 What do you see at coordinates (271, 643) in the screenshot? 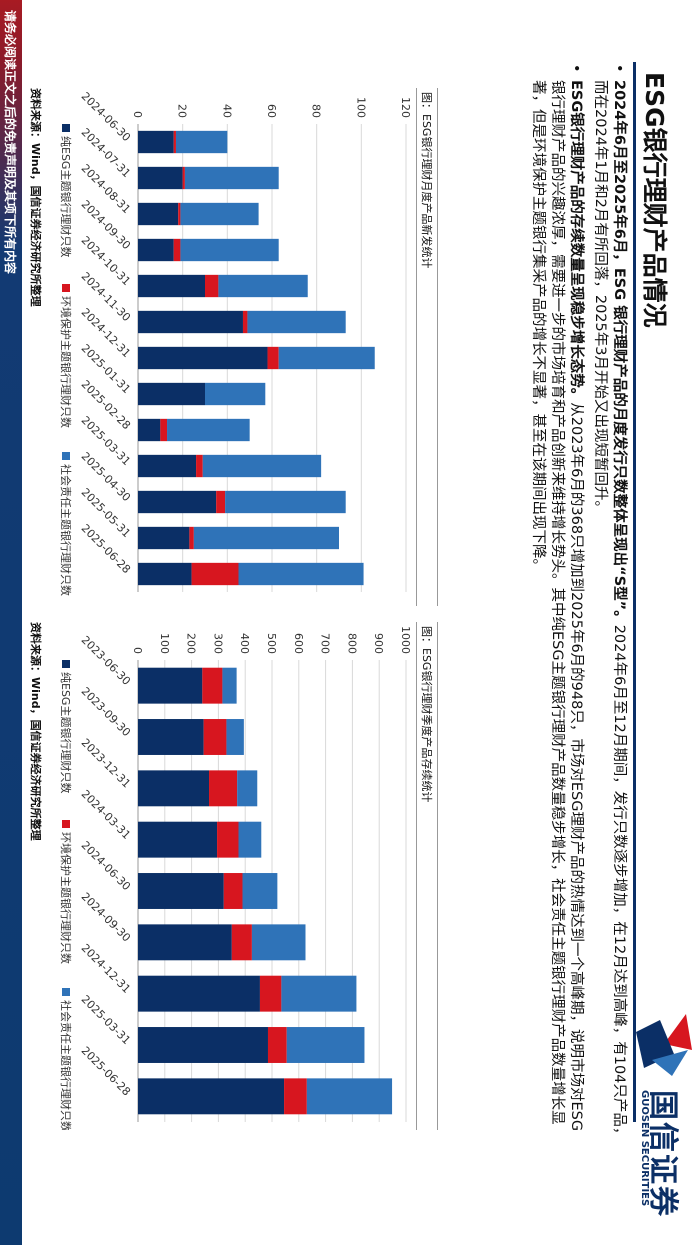
I see `y-tick-label: 500` at bounding box center [271, 643].